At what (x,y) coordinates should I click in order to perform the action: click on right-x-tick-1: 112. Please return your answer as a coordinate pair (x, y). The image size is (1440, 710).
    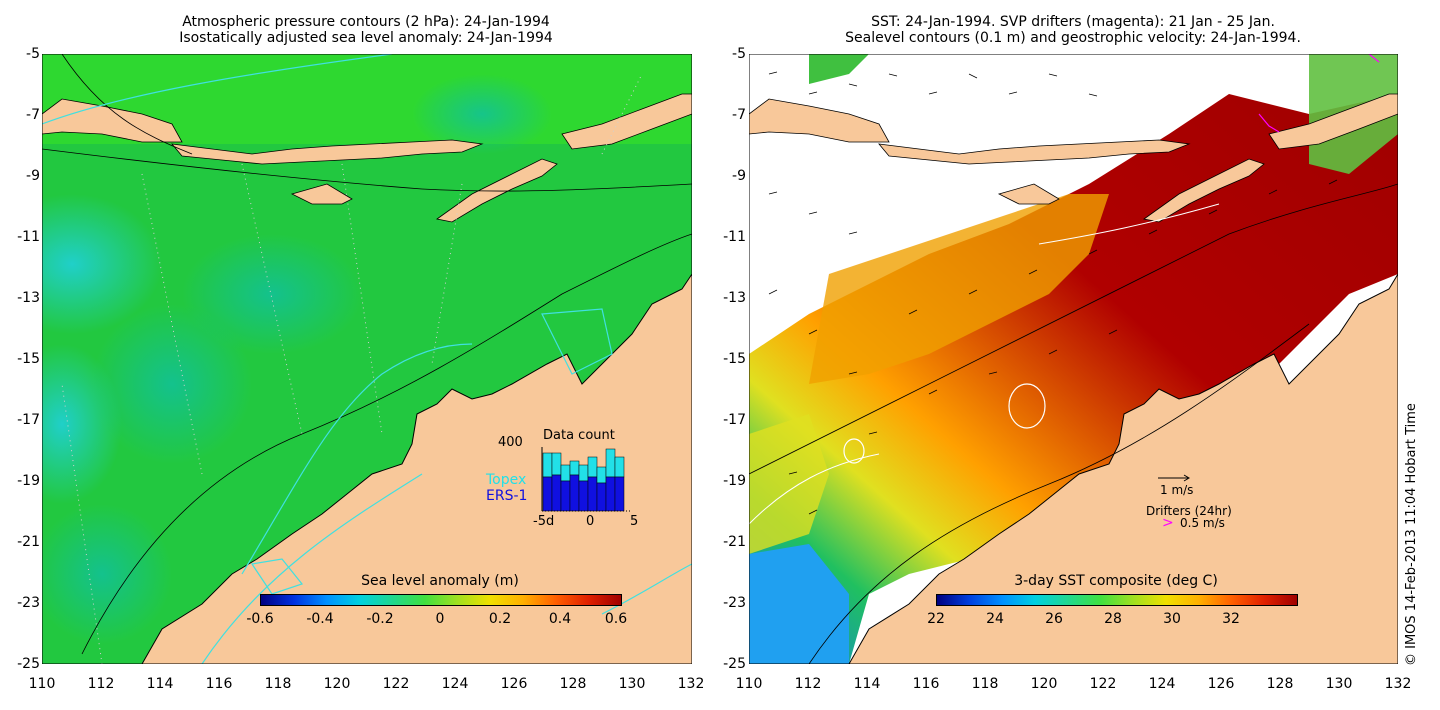
    Looking at the image, I should click on (808, 684).